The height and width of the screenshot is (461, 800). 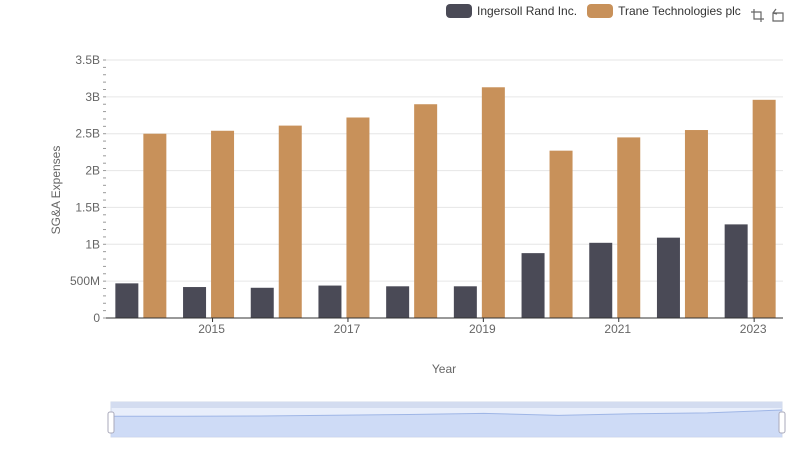 What do you see at coordinates (85, 281) in the screenshot?
I see `y-tick-label: 500M` at bounding box center [85, 281].